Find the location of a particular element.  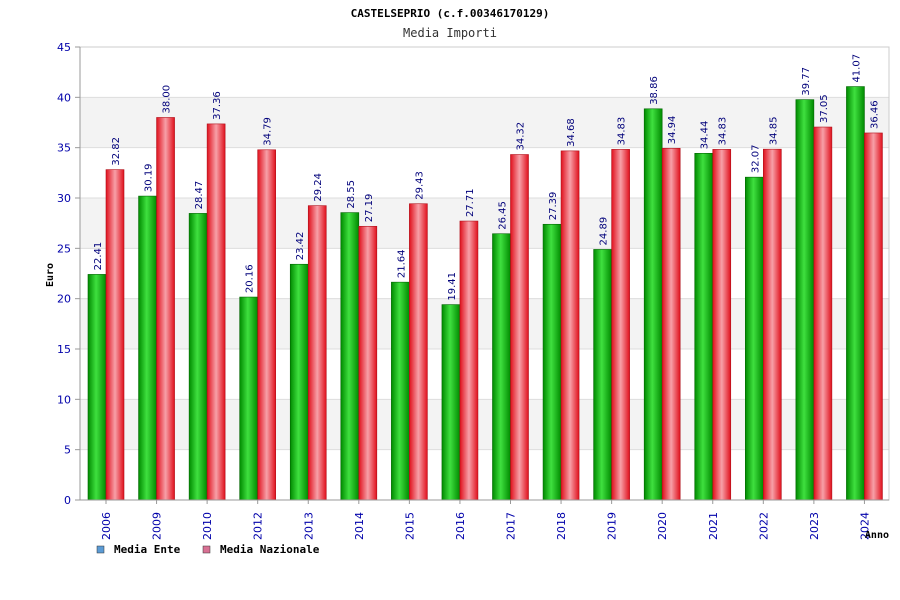

legend-label-media-ente: Media Ente is located at coordinates (147, 549).